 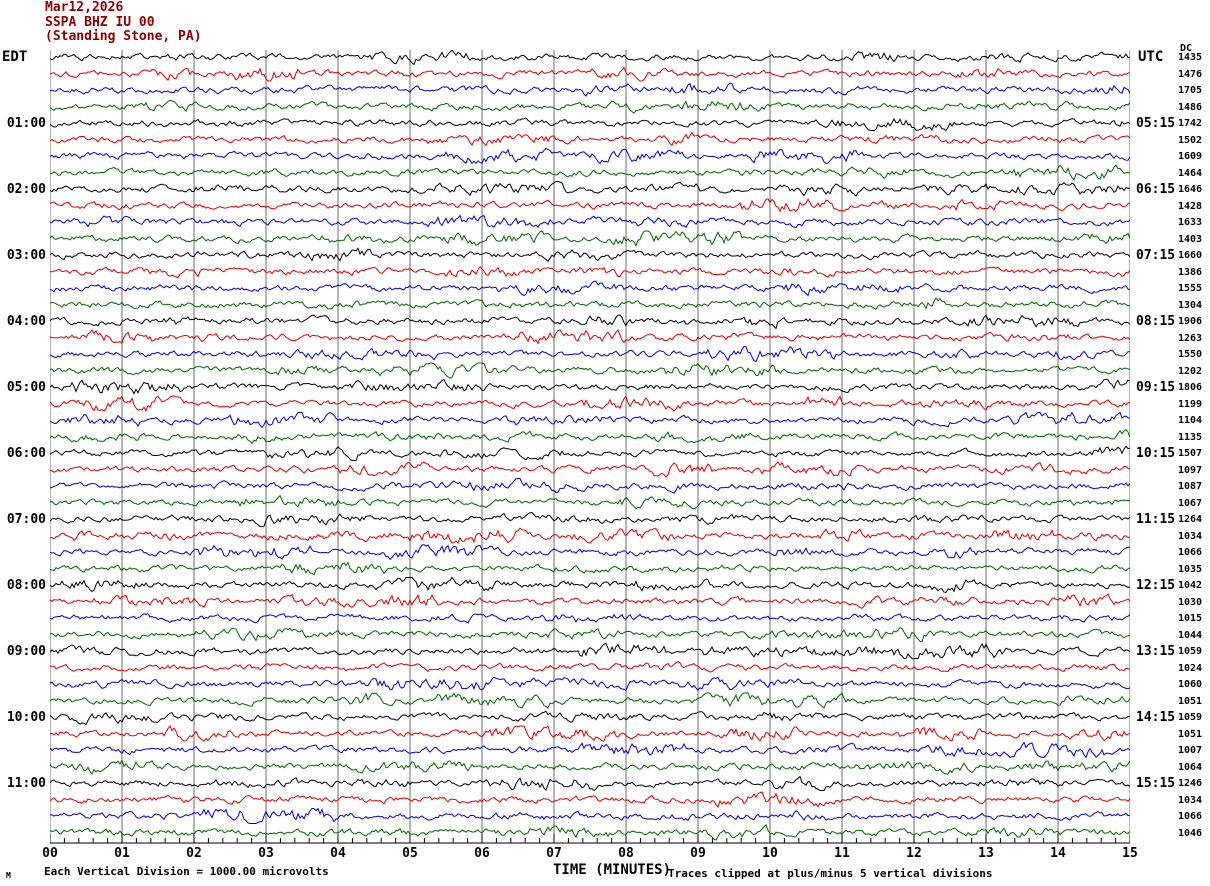 What do you see at coordinates (1190, 107) in the screenshot?
I see `dc-offset-value: 1486` at bounding box center [1190, 107].